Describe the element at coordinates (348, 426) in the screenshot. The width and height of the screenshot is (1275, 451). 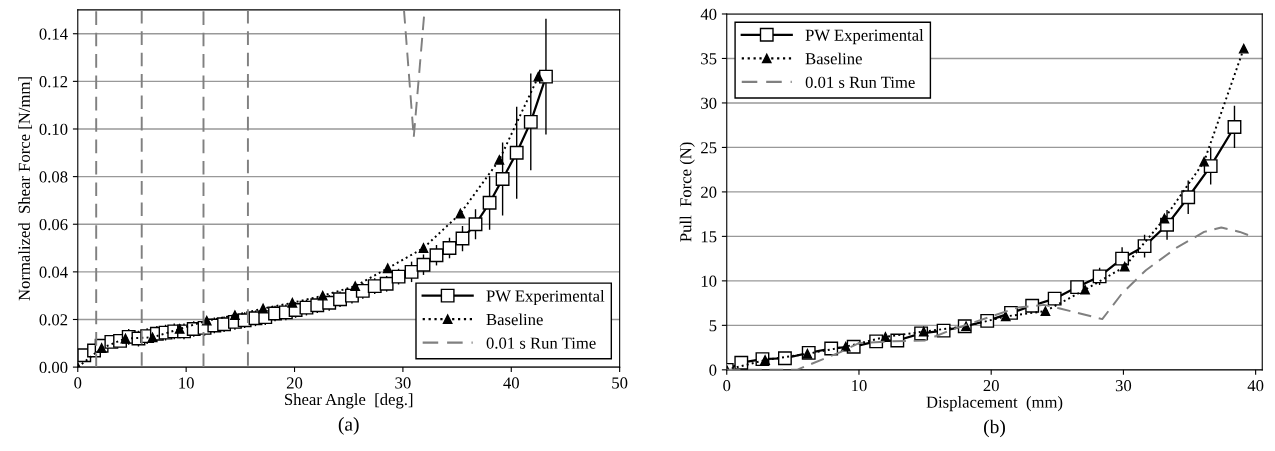
I see `text: (a)` at that location.